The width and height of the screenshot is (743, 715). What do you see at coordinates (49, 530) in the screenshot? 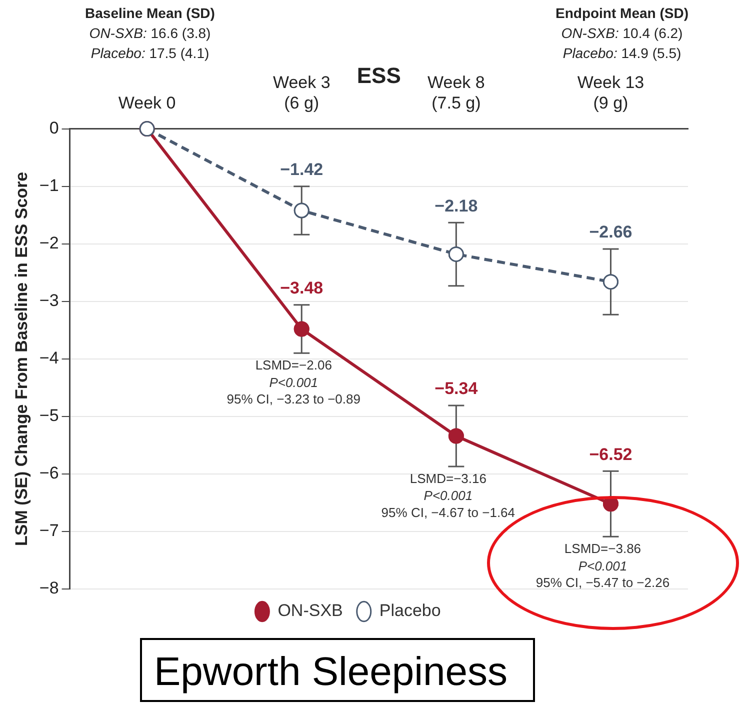
I see `y-tick-label: −7` at bounding box center [49, 530].